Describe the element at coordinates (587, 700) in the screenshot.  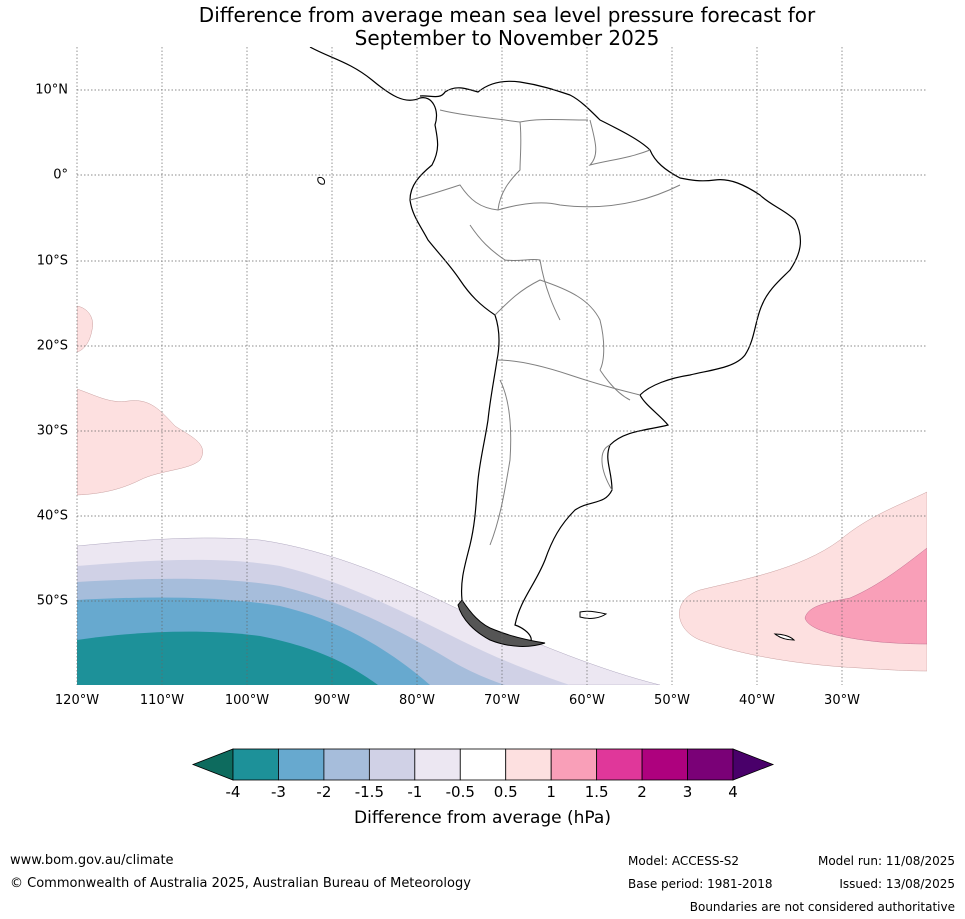
I see `lon-label-60w: 60°W` at that location.